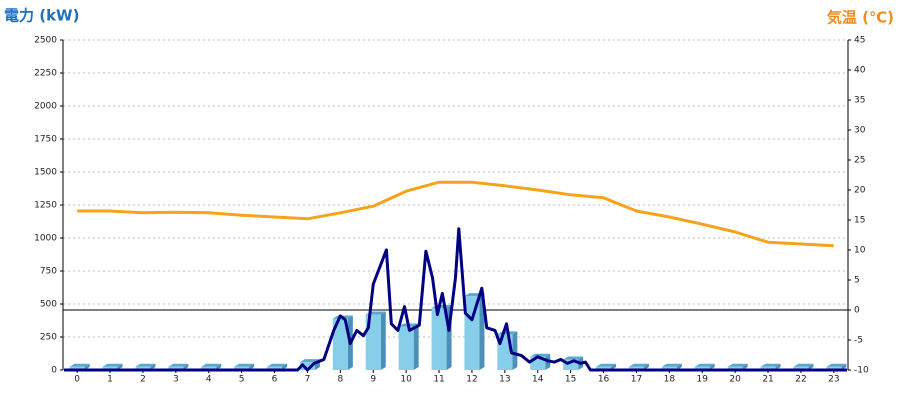 Image resolution: width=900 pixels, height=404 pixels. Describe the element at coordinates (735, 380) in the screenshot. I see `x-tick-label: 20` at that location.